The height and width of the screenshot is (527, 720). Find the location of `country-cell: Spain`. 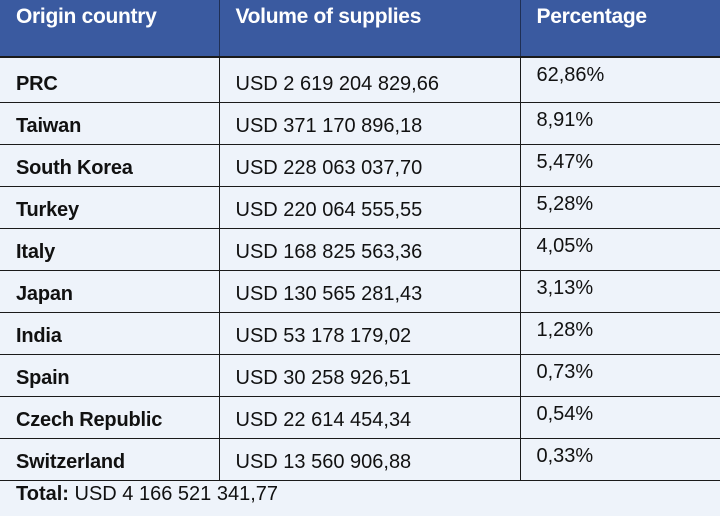

country-cell: Spain is located at coordinates (110, 375).